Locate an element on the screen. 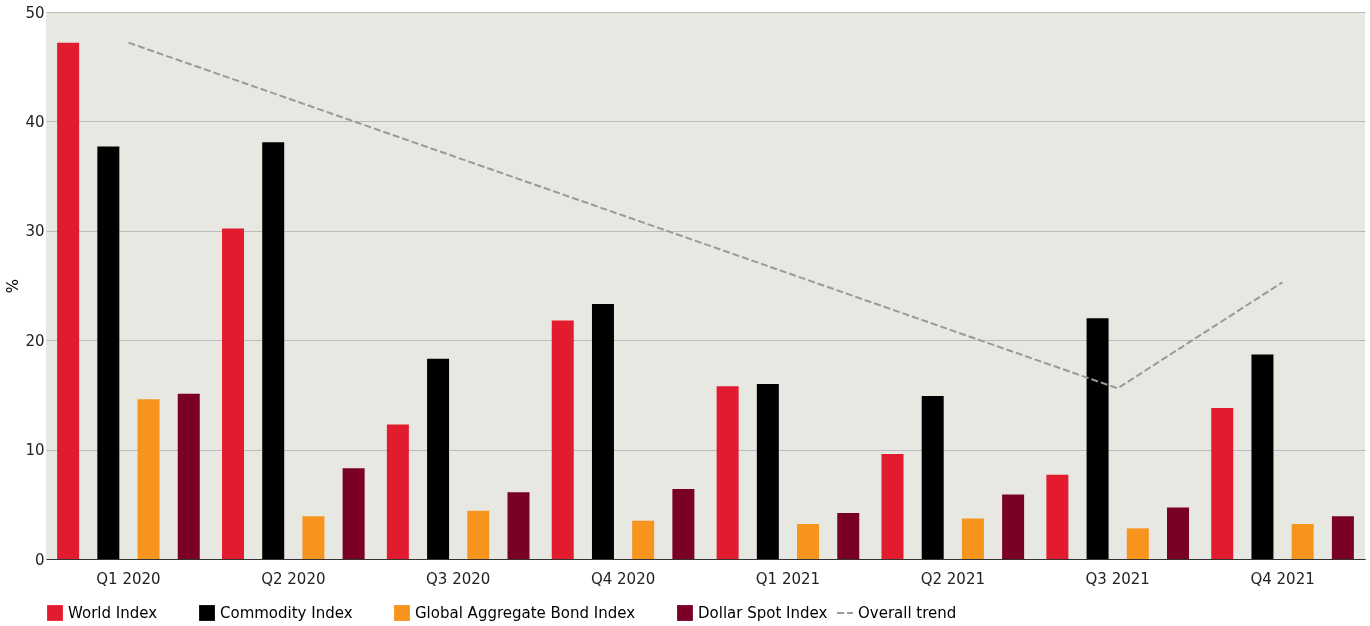 This screenshot has width=1370, height=626. y-axis-title: % is located at coordinates (13, 286).